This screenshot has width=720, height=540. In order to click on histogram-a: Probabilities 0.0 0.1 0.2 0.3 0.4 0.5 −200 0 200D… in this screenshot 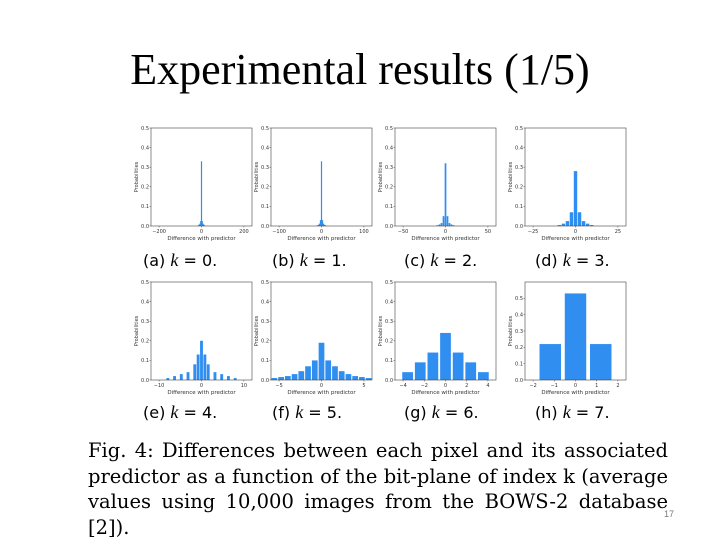, I will do `click(193, 184)`.